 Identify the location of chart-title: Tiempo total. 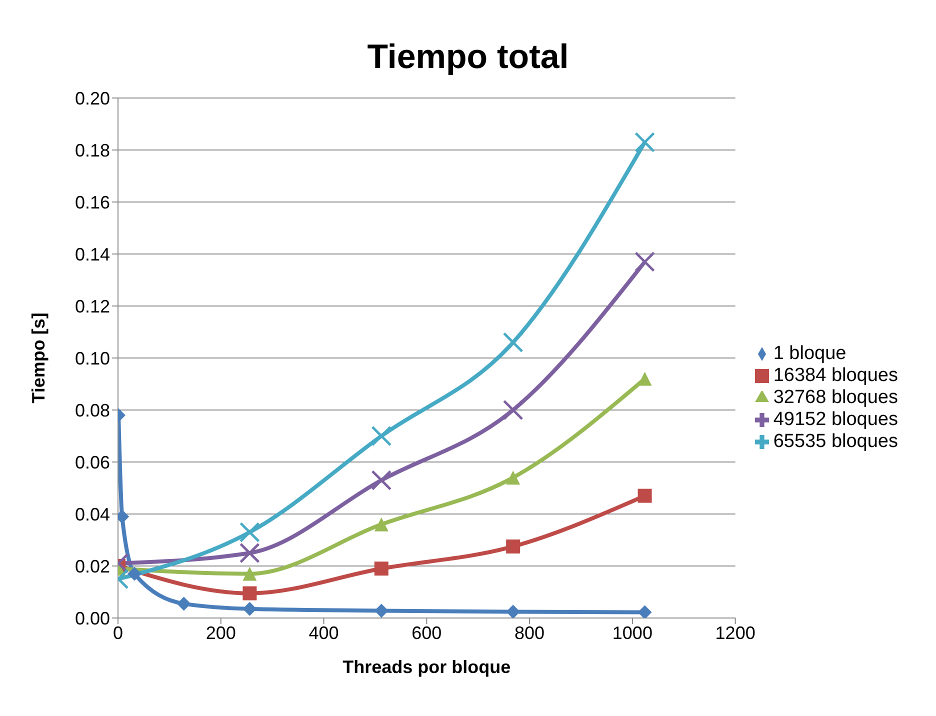
(468, 57).